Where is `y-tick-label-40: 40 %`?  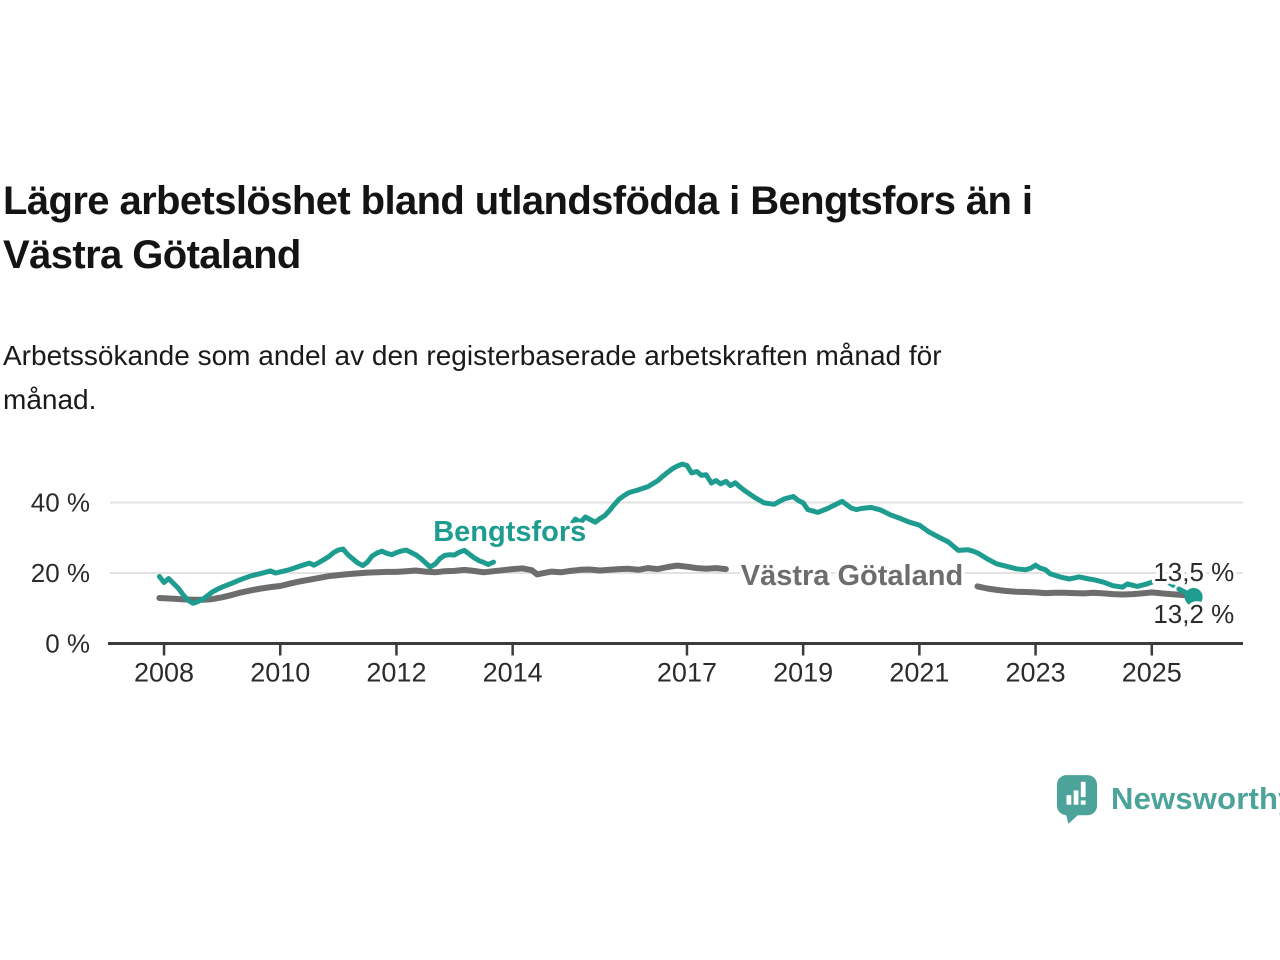 y-tick-label-40: 40 % is located at coordinates (60, 503).